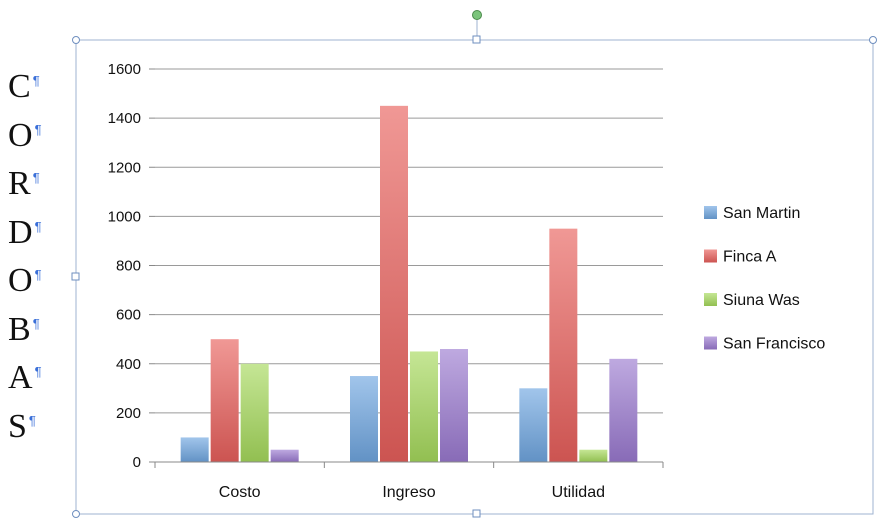  Describe the element at coordinates (19, 183) in the screenshot. I see `side-letter-char: R` at that location.